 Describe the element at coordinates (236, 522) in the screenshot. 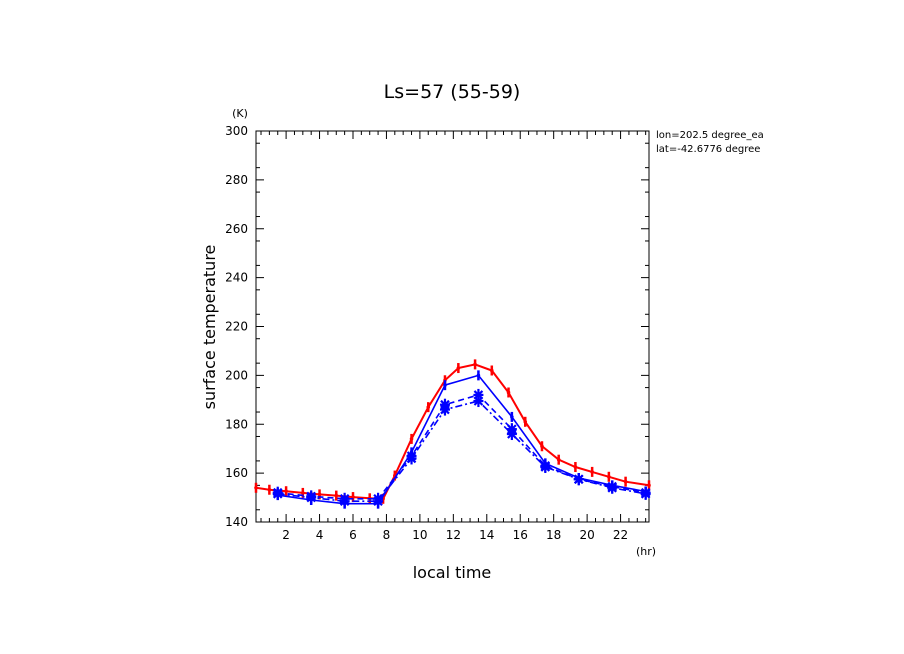

I see `y-tick-label: 140` at that location.